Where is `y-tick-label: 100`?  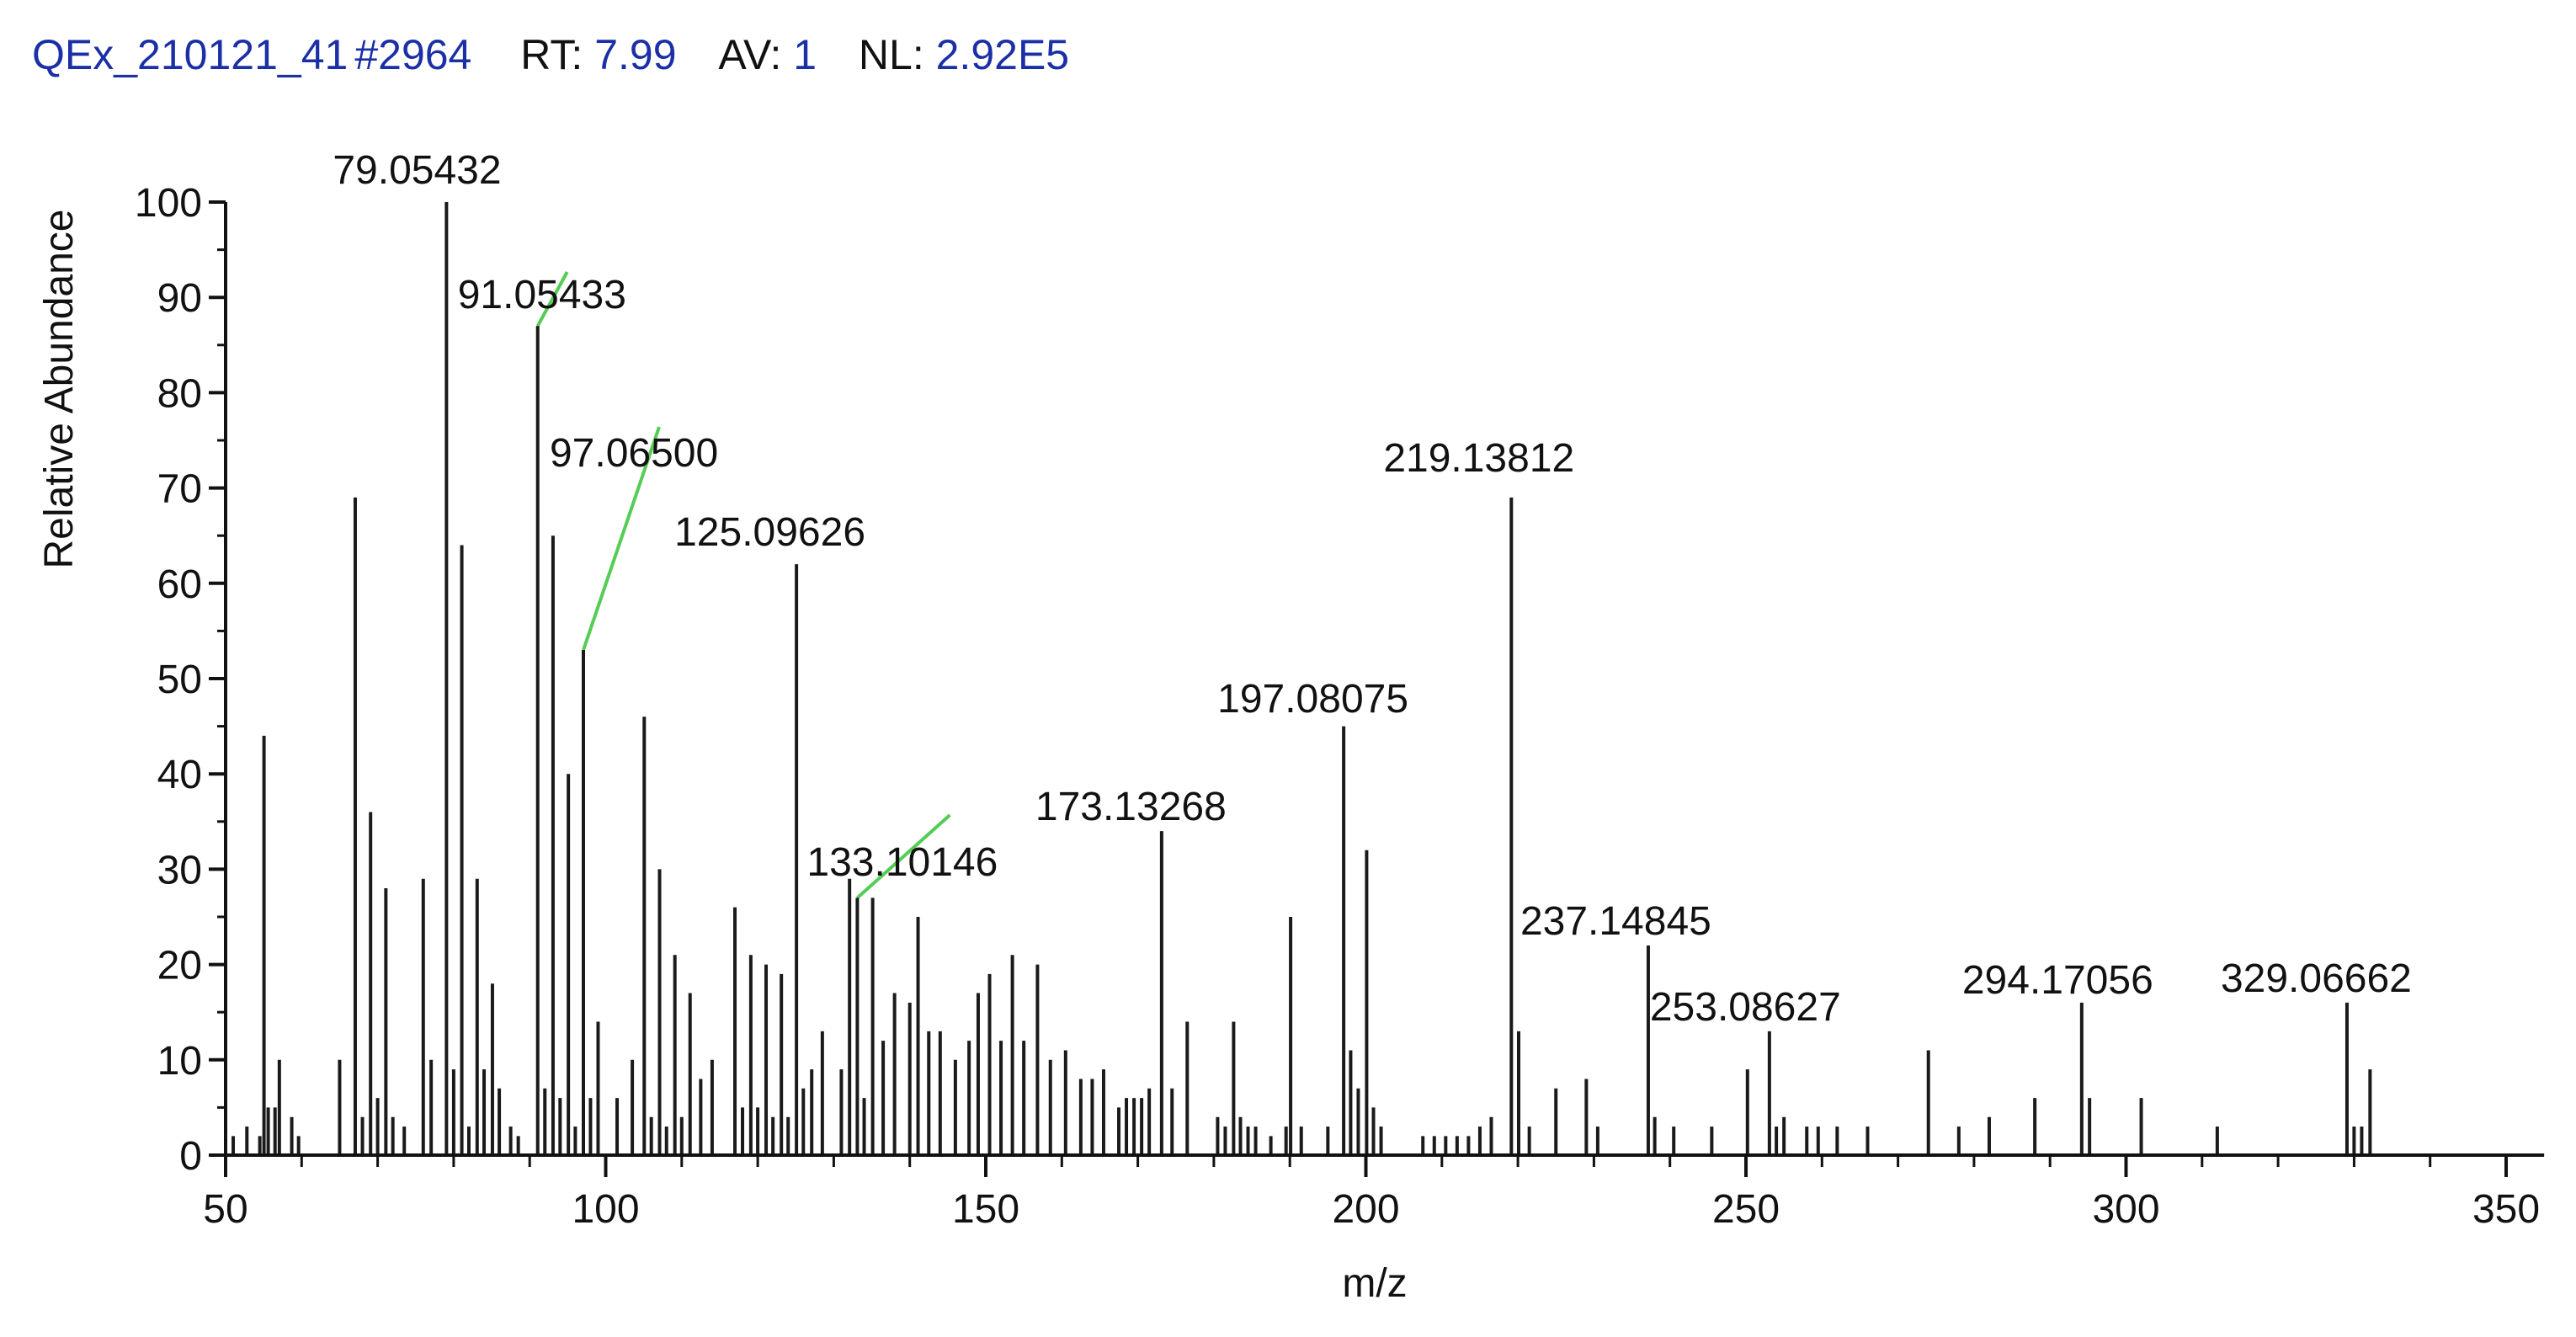
y-tick-label: 100 is located at coordinates (169, 204).